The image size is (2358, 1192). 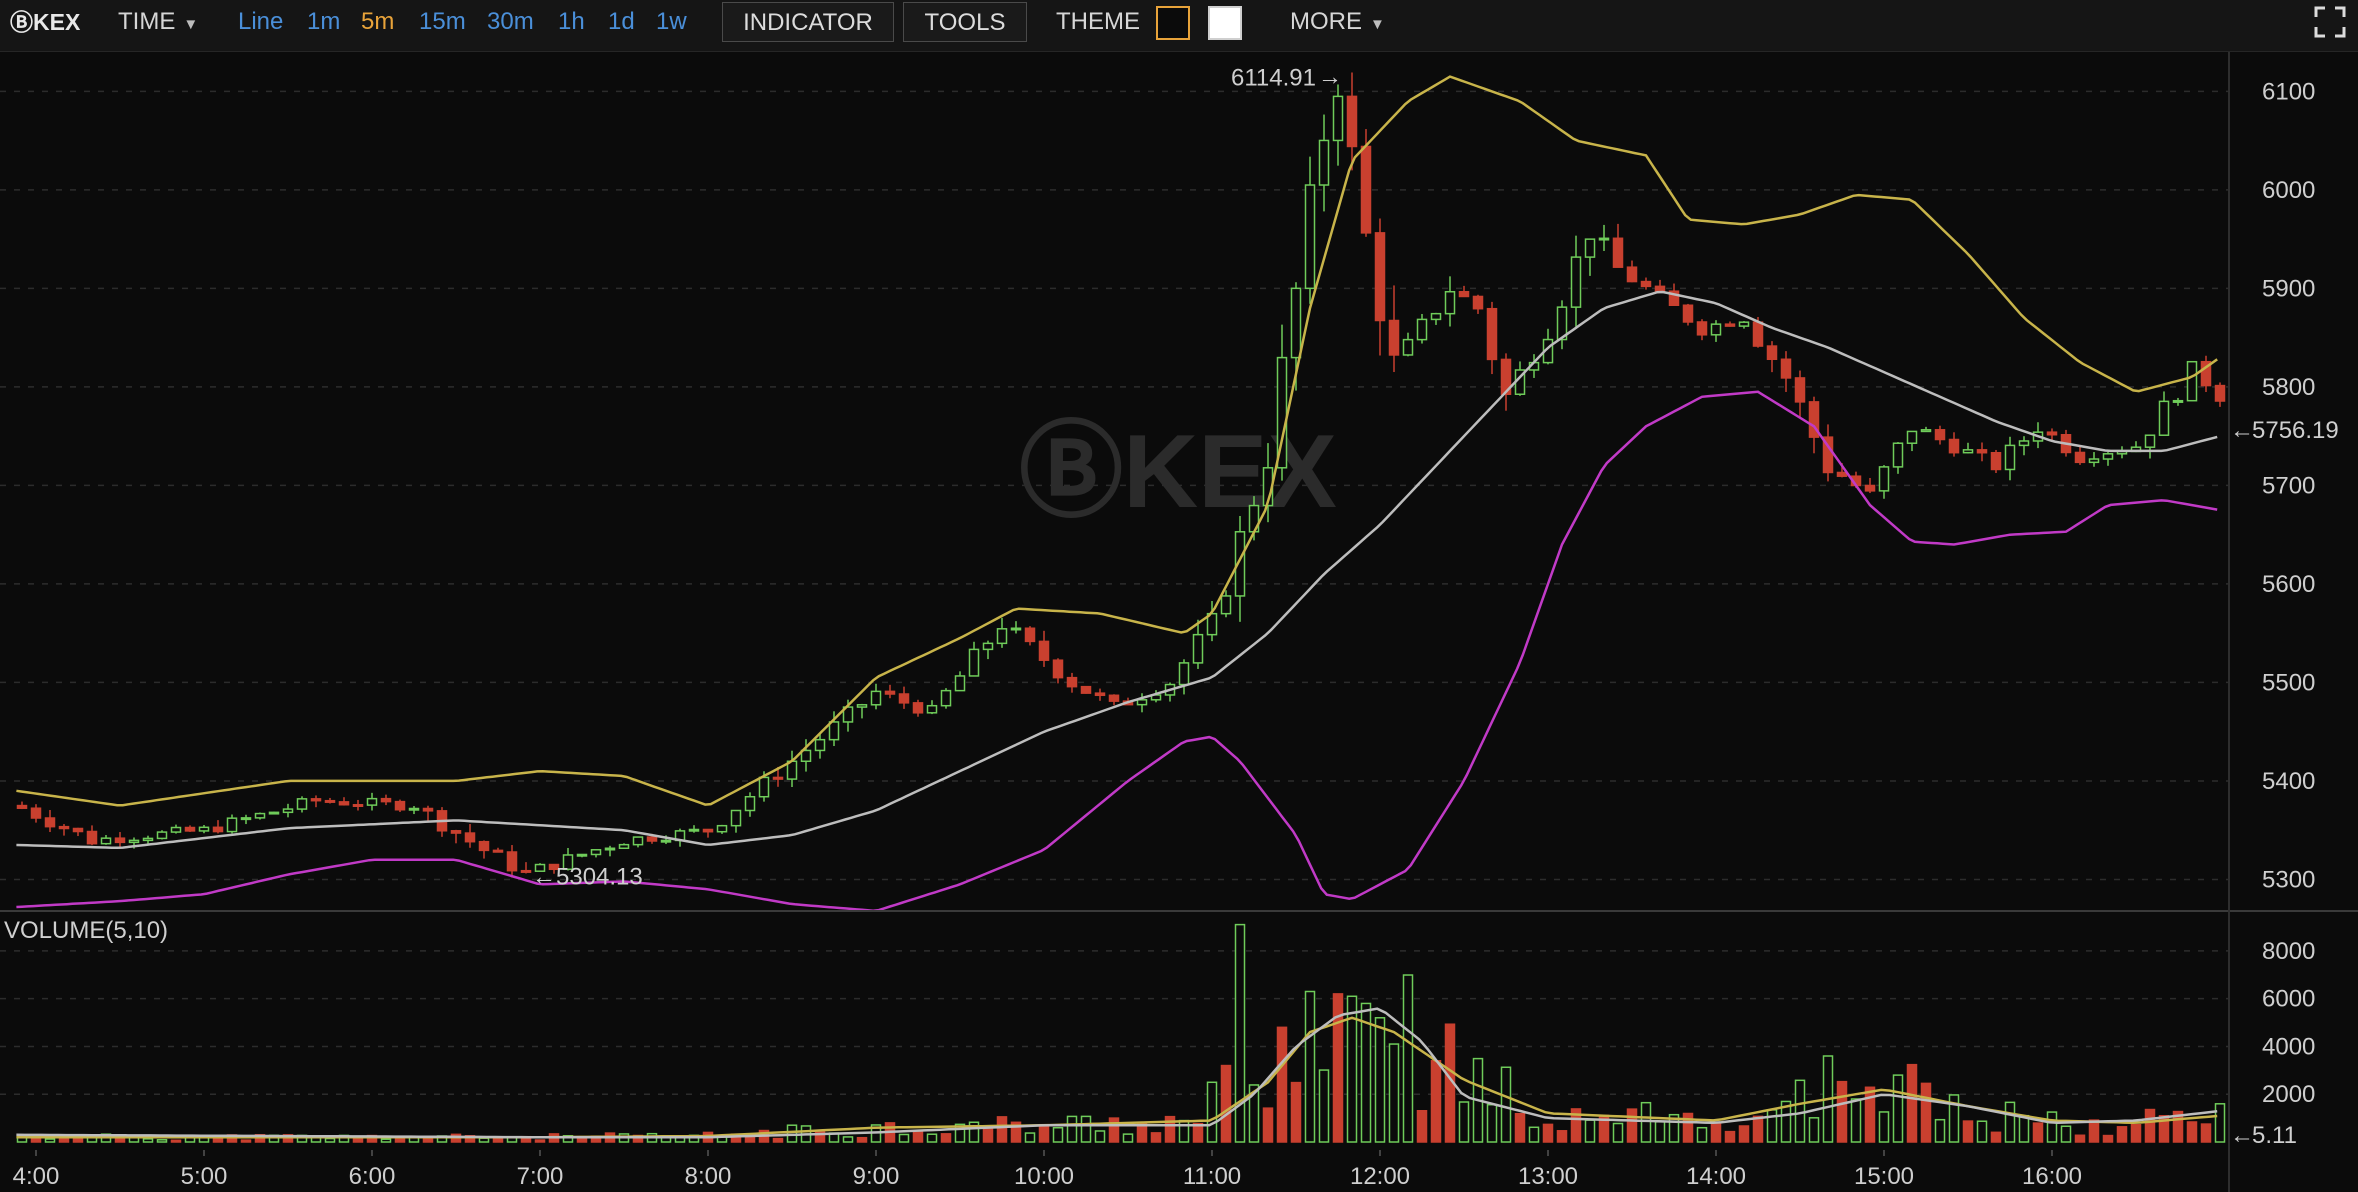 What do you see at coordinates (671, 21) in the screenshot?
I see `period-1w: 1w` at bounding box center [671, 21].